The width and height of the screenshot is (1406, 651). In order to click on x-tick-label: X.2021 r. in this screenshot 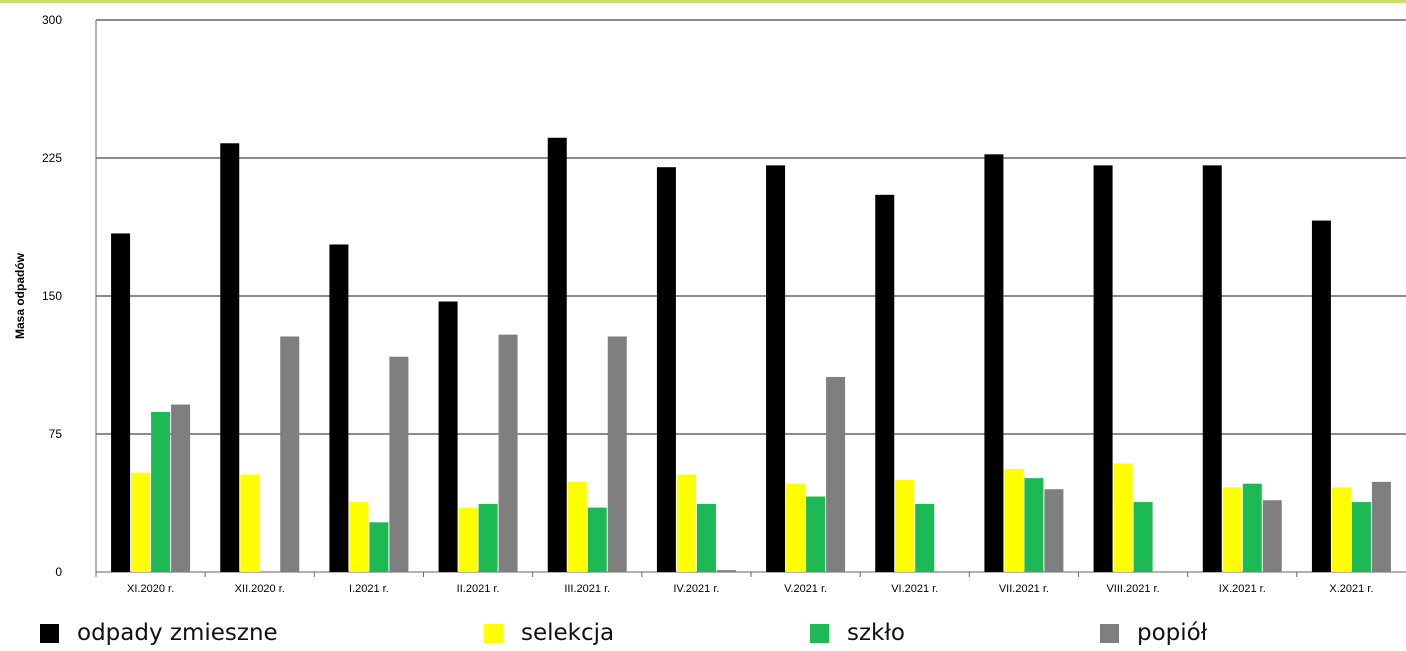, I will do `click(1351, 589)`.